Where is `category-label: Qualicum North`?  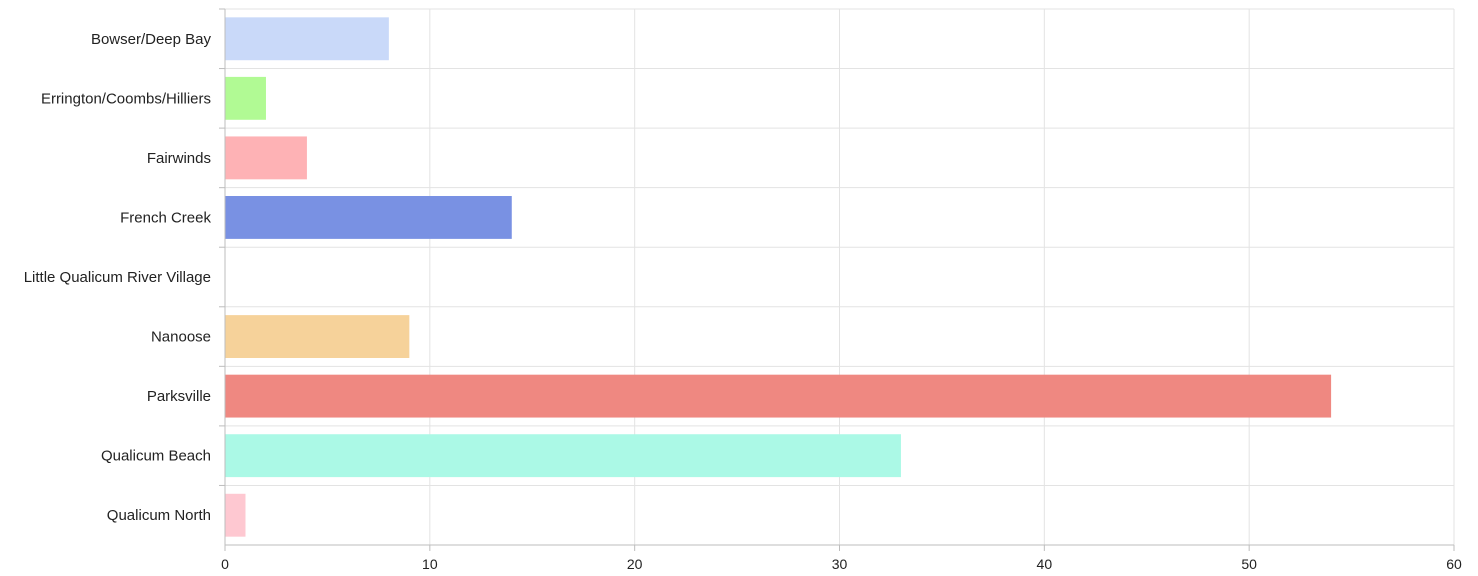
category-label: Qualicum North is located at coordinates (159, 515).